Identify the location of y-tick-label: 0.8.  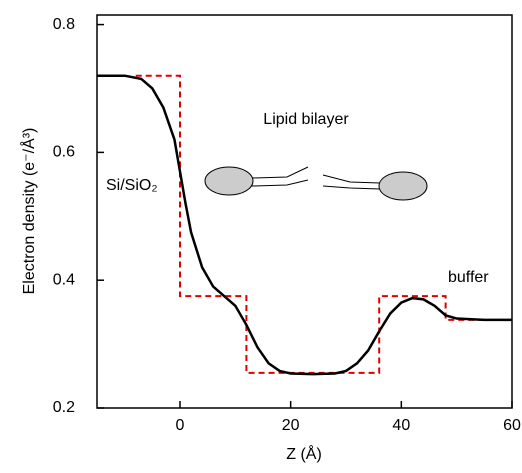
(64, 24).